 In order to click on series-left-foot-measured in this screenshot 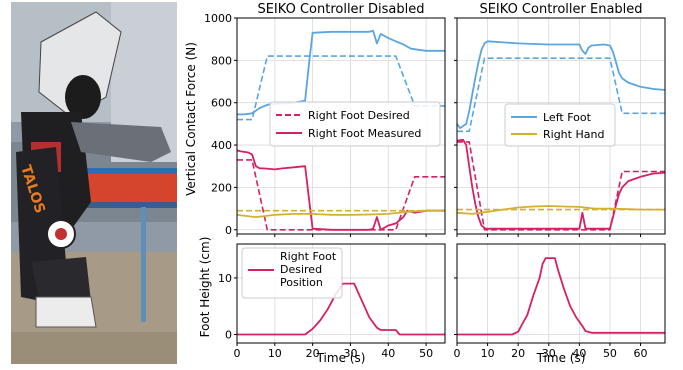, I will do `click(341, 72)`.